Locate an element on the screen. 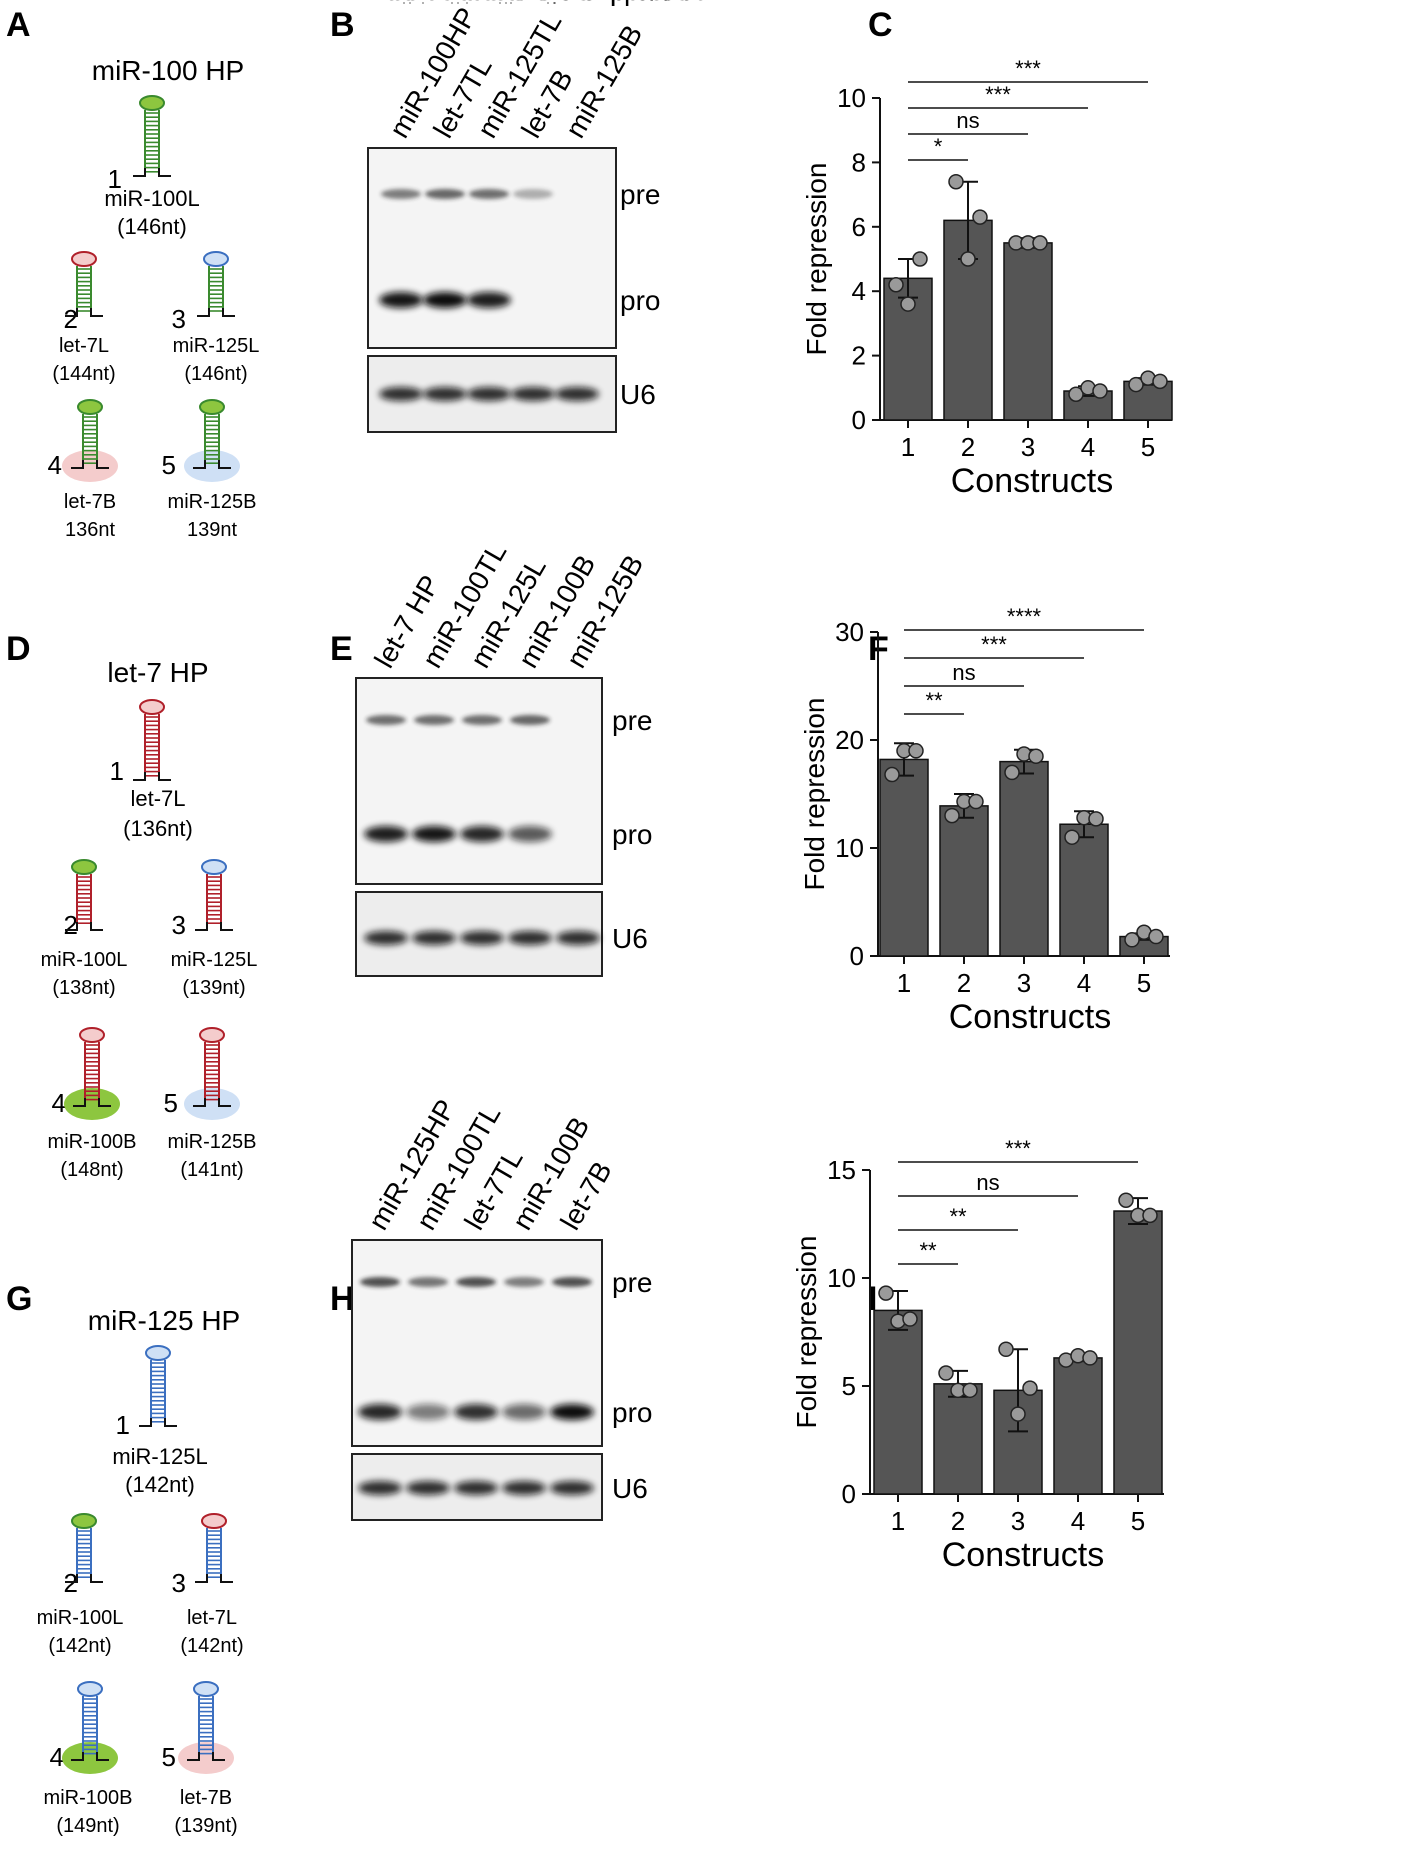  construct-length: (138nt) is located at coordinates (83, 988).